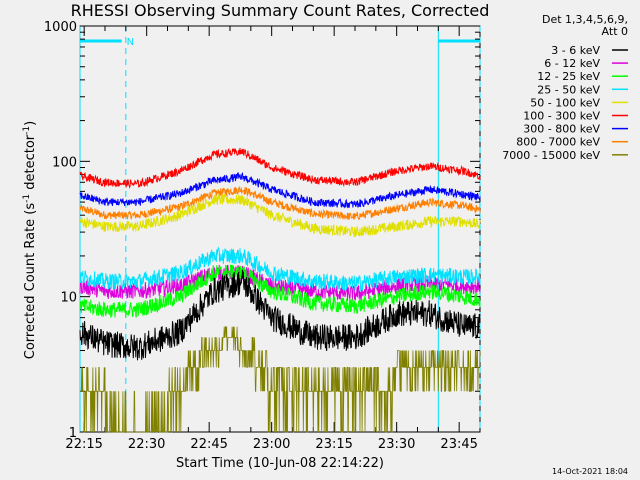  Describe the element at coordinates (458, 444) in the screenshot. I see `x-tick-label-7: 23:45` at that location.